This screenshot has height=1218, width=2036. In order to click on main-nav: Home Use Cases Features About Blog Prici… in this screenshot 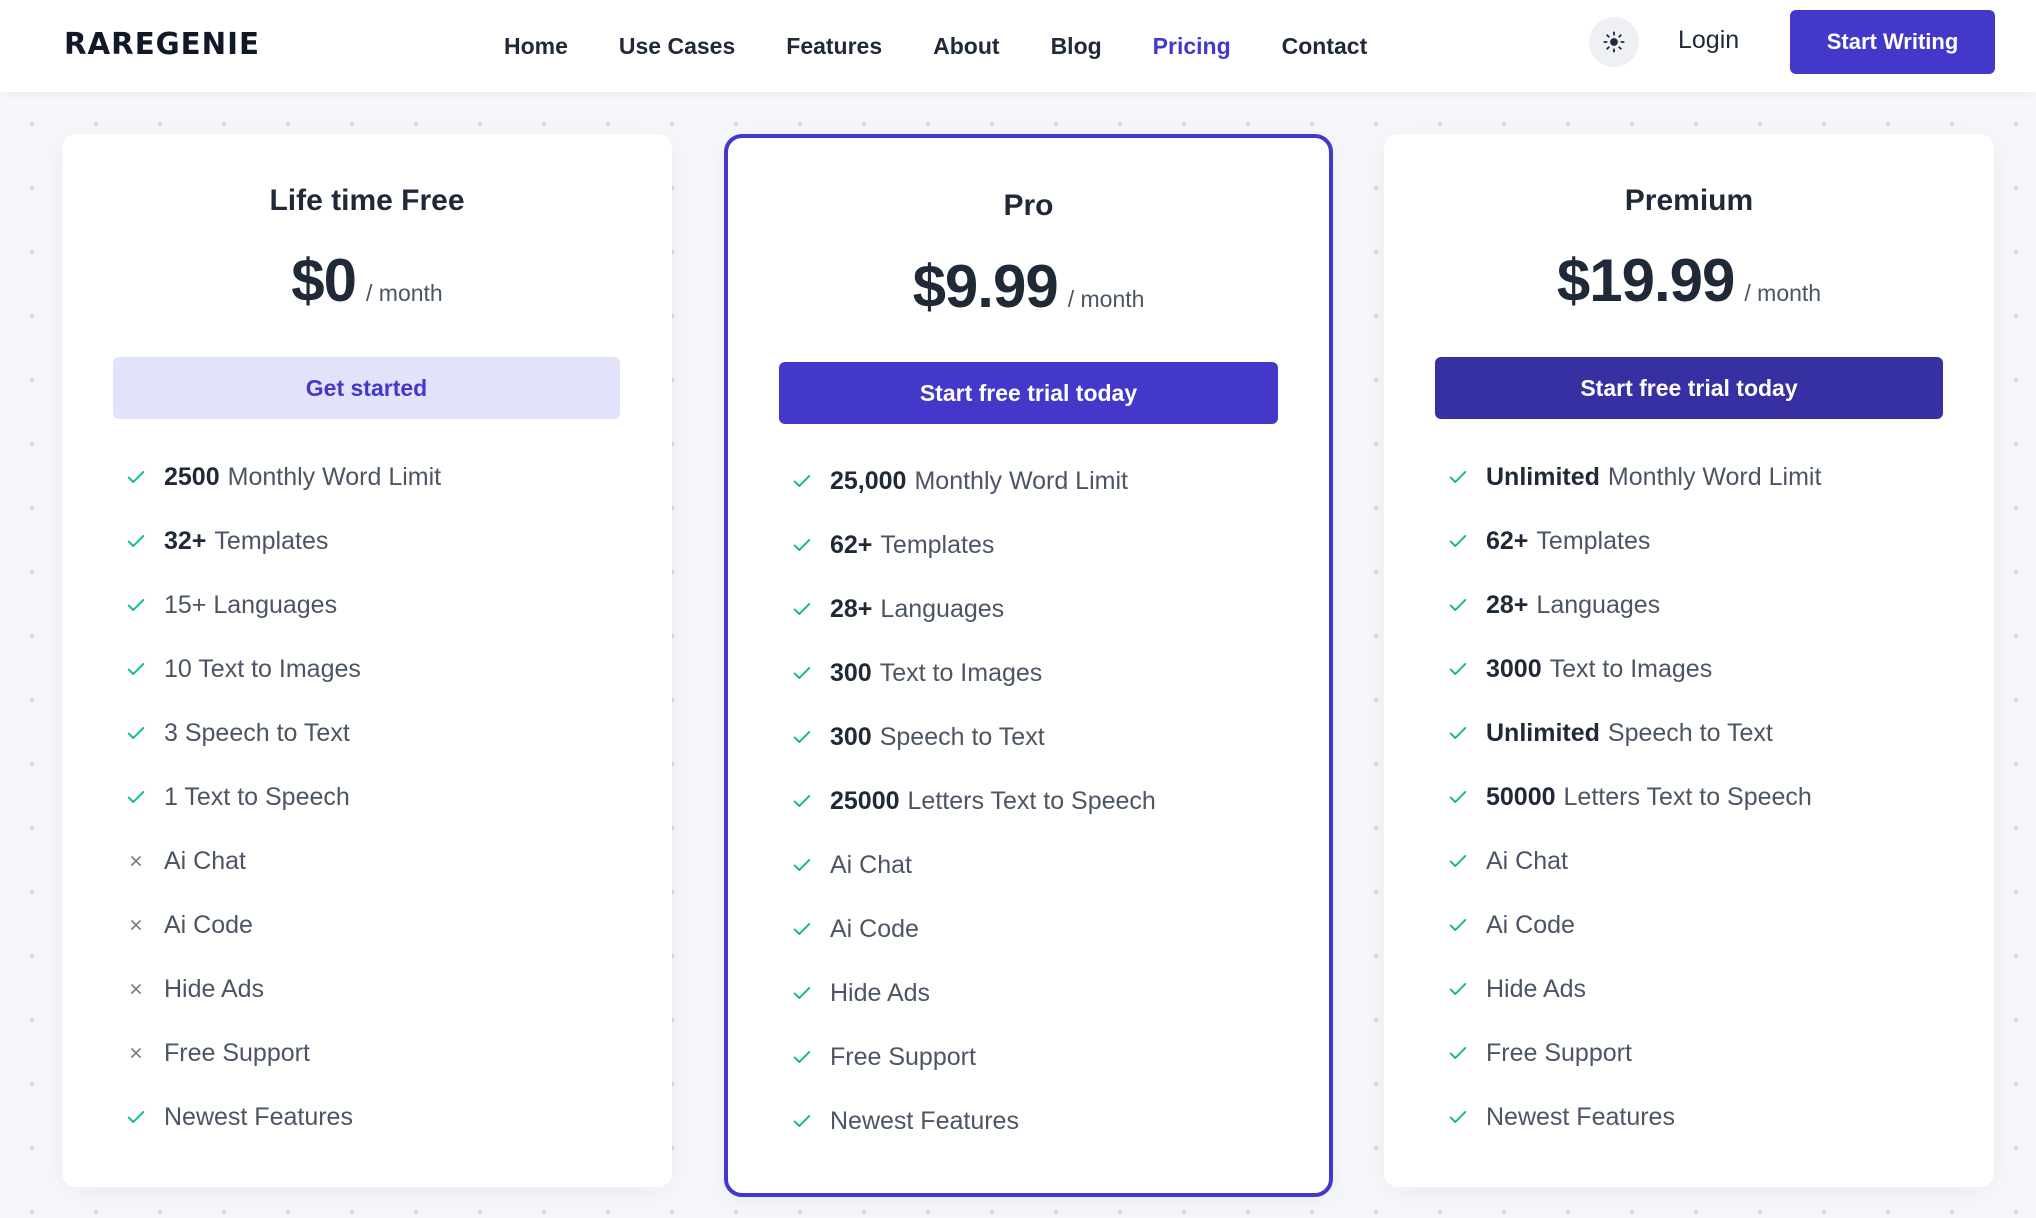, I will do `click(935, 46)`.